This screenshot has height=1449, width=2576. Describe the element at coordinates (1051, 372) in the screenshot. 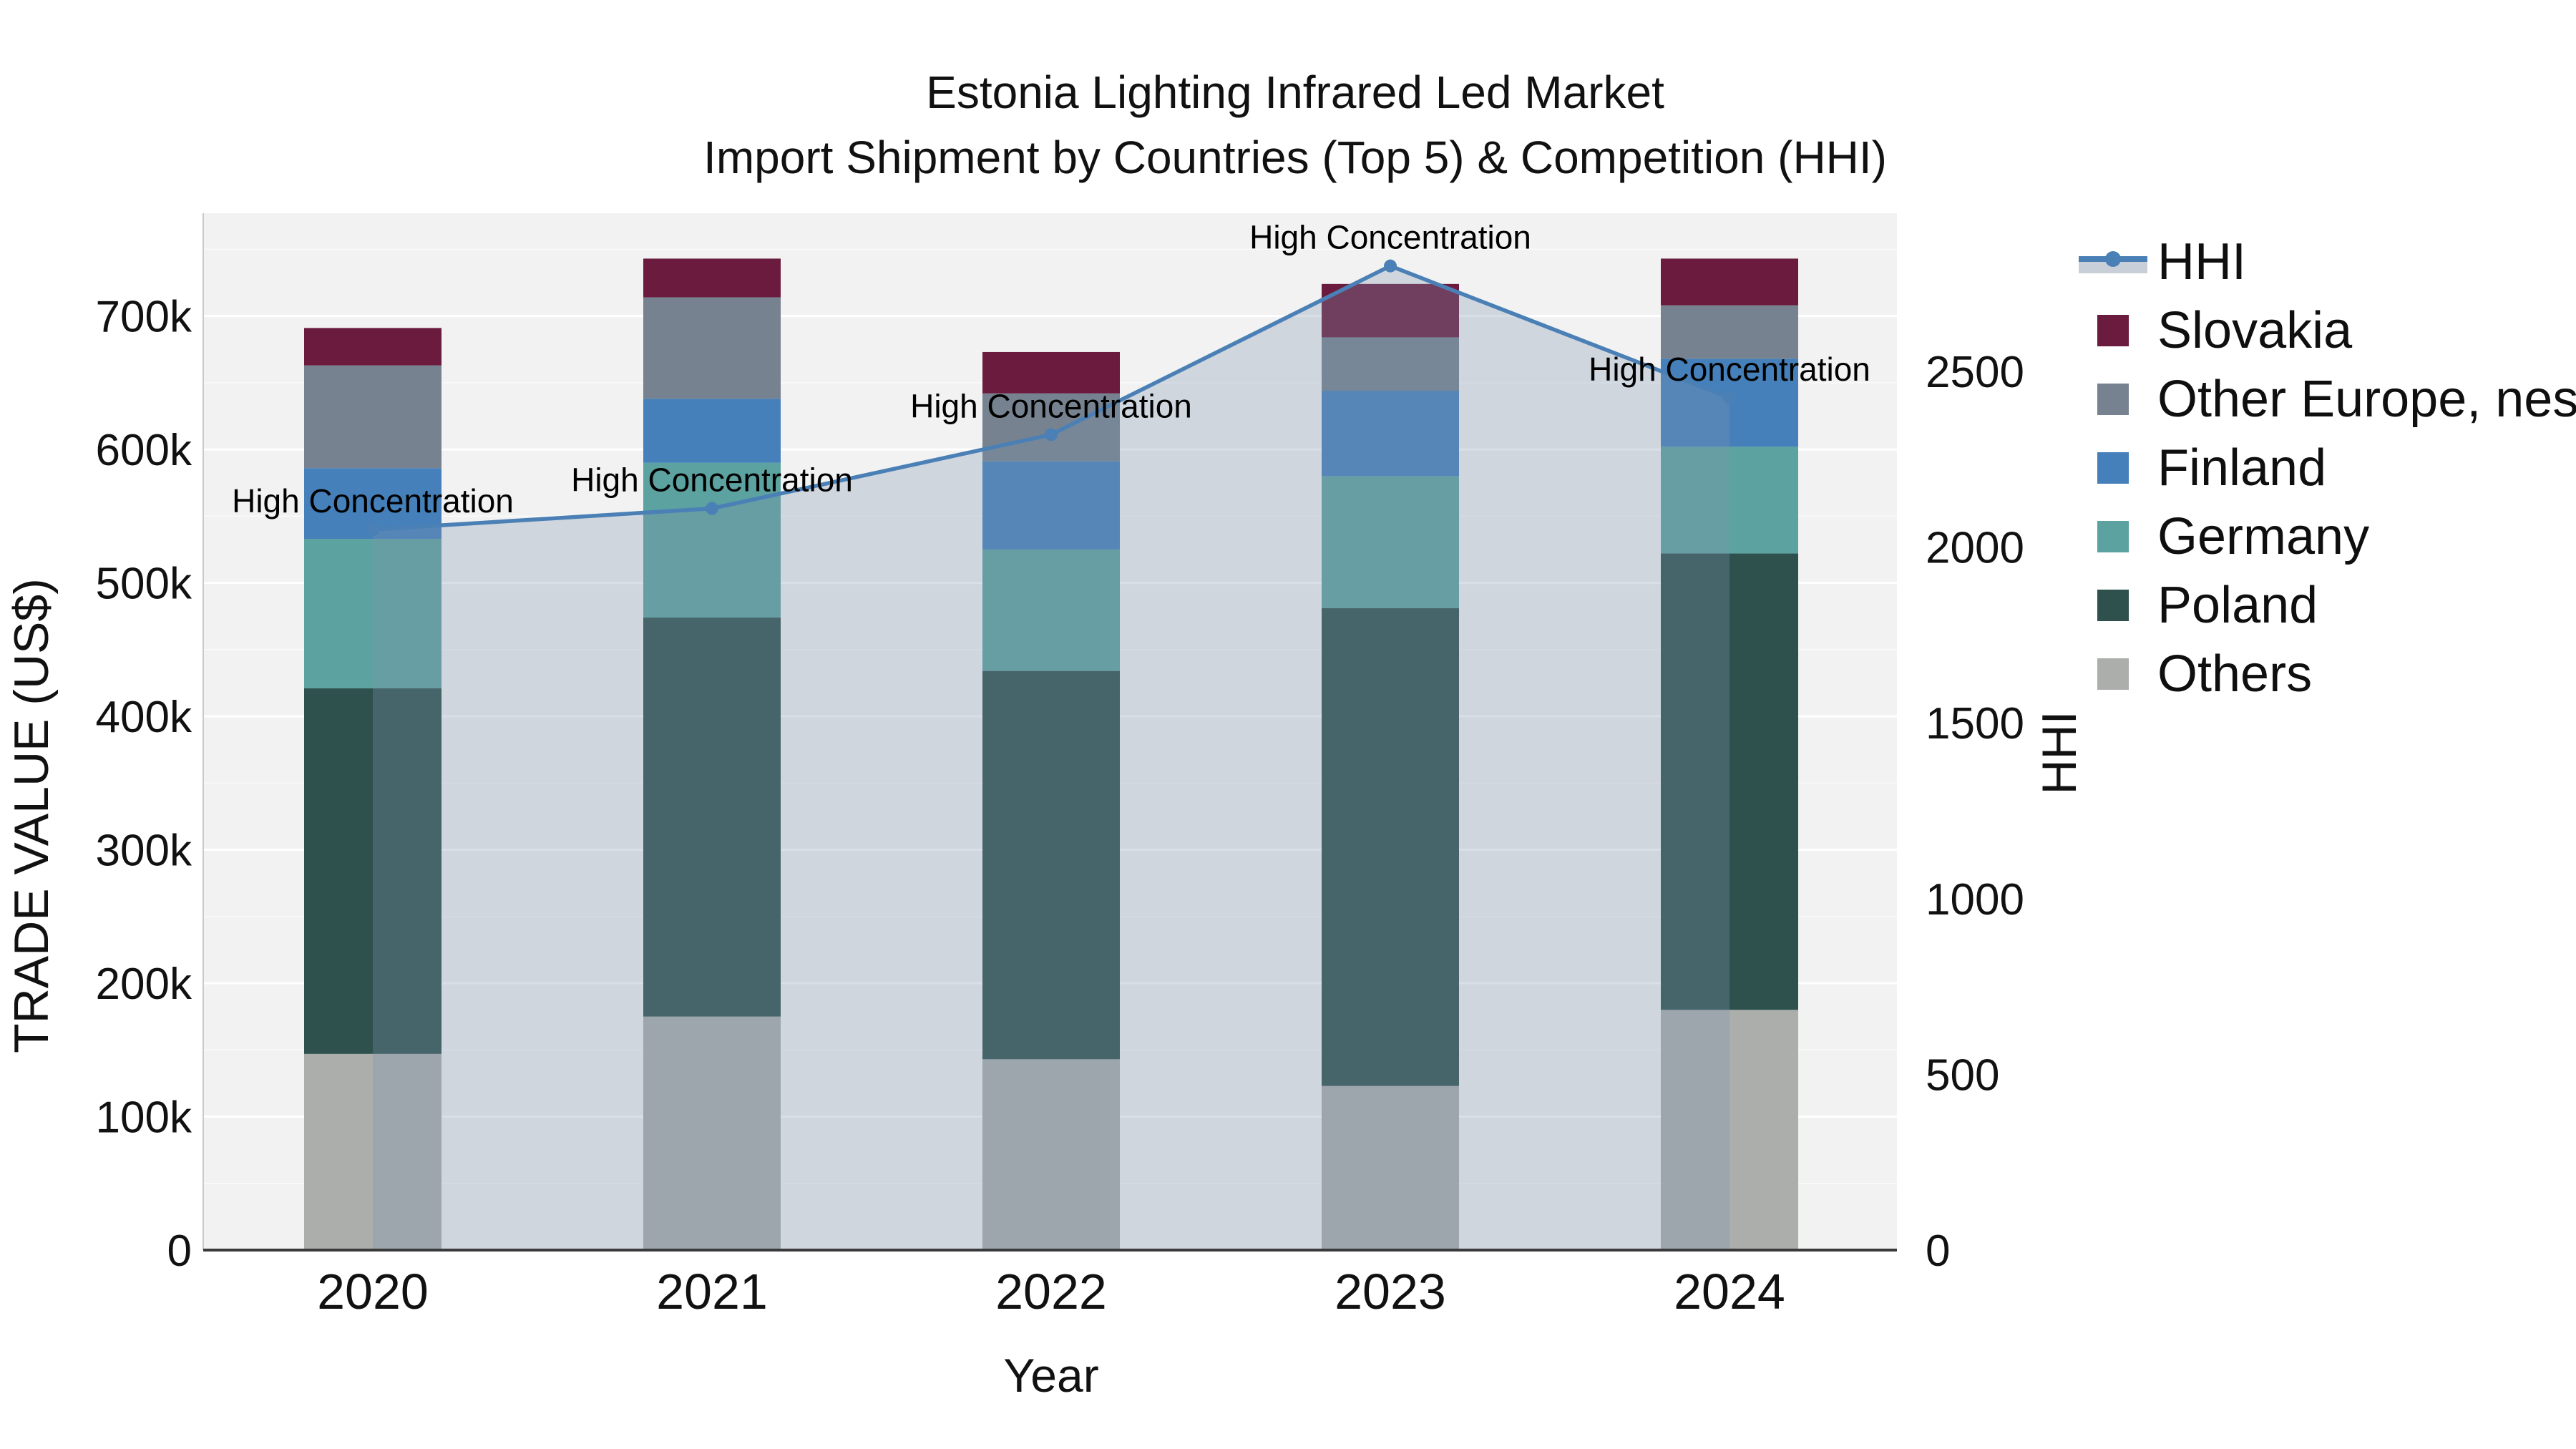

I see `bar-2022-segment-slovakia` at that location.